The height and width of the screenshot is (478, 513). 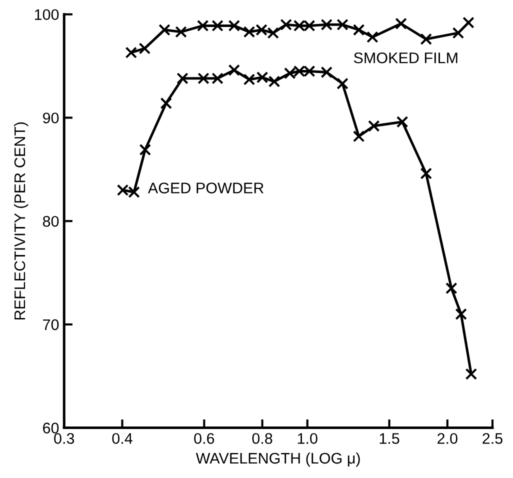 What do you see at coordinates (51, 324) in the screenshot?
I see `y-tick-label: 70` at bounding box center [51, 324].